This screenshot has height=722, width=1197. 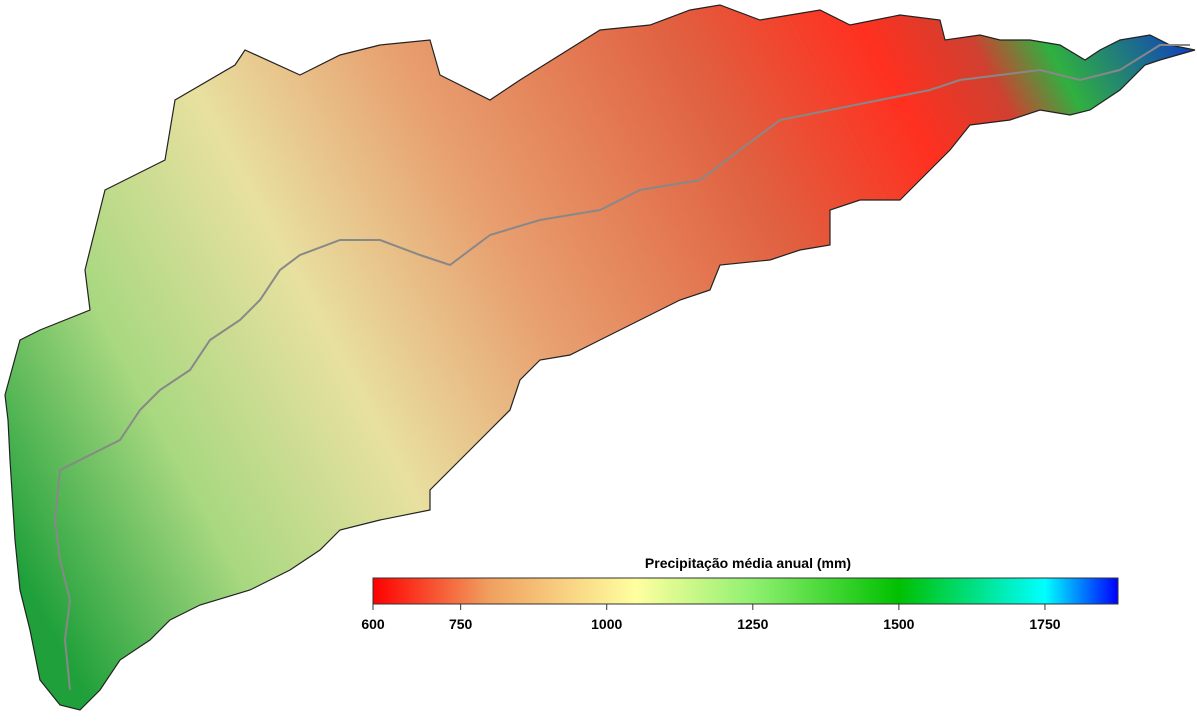 I want to click on legend-tick-label: 1500, so click(x=898, y=624).